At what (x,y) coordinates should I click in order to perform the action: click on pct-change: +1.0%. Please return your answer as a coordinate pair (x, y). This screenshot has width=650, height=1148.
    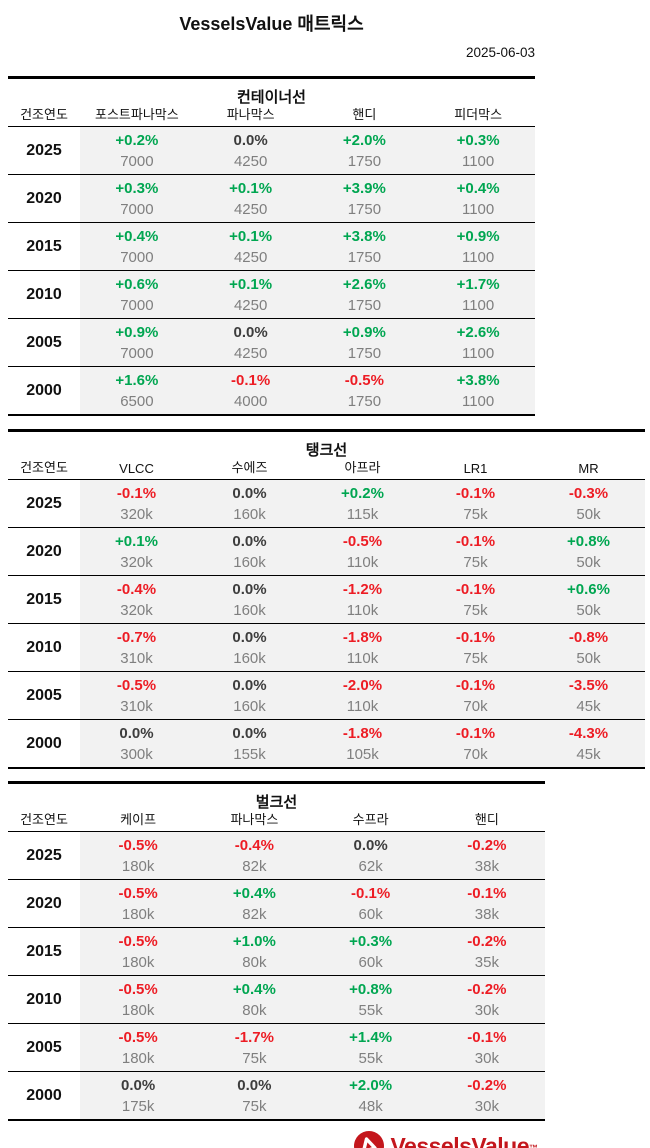
    Looking at the image, I should click on (254, 941).